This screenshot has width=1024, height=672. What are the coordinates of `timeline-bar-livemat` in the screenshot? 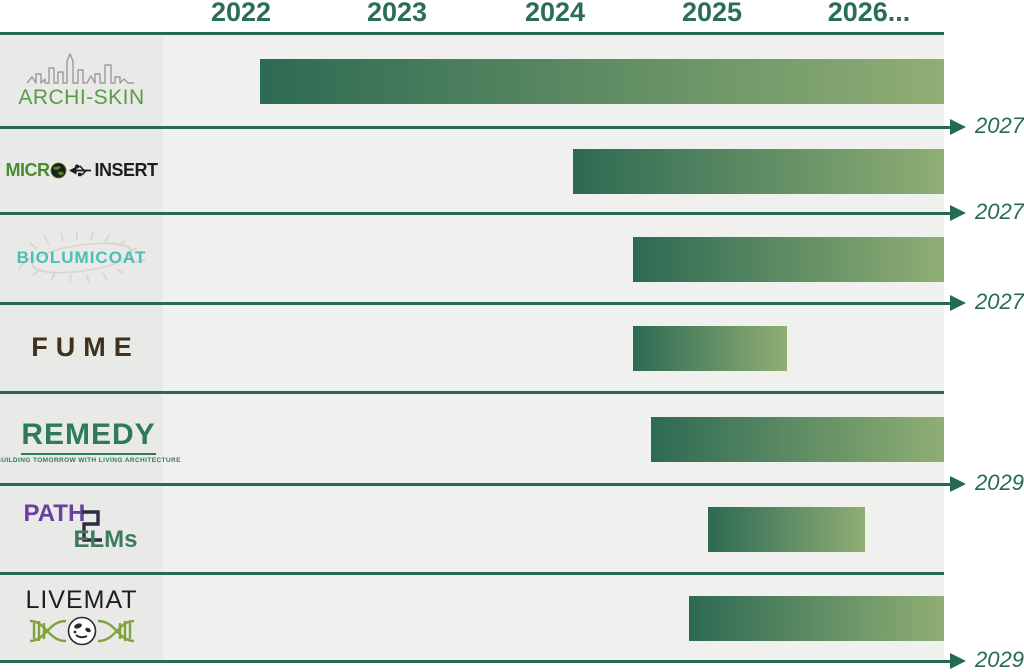 It's located at (816, 618).